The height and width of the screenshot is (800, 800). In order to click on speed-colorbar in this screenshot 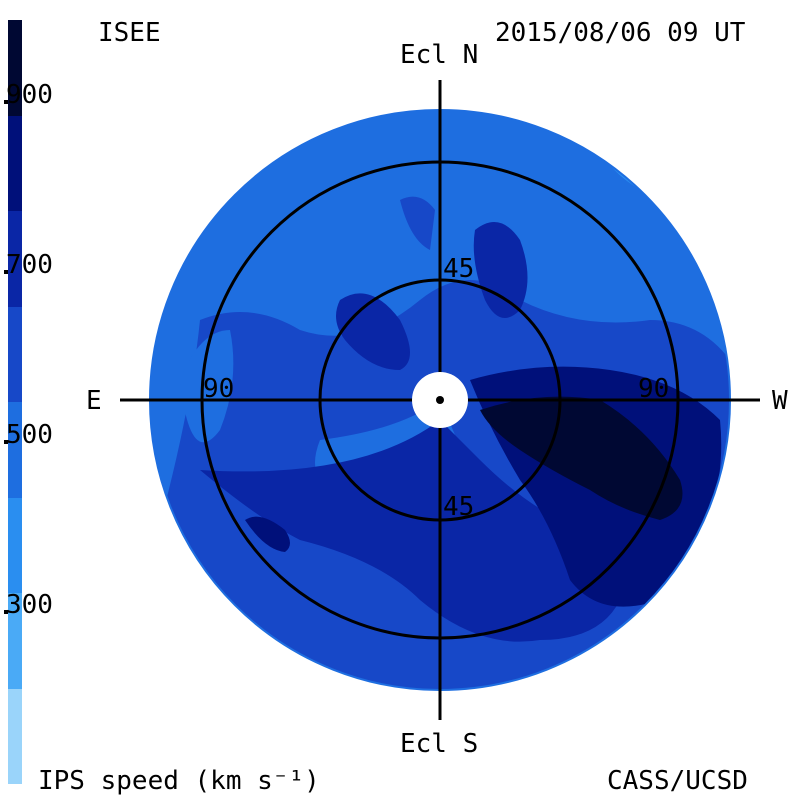, I will do `click(15, 402)`.